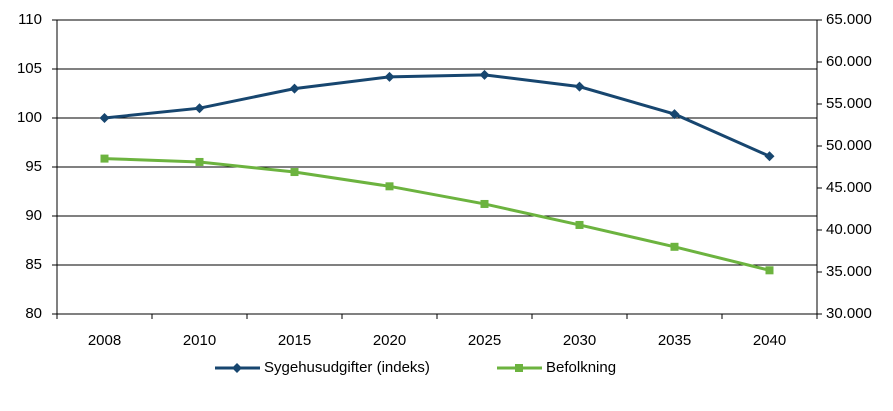 Image resolution: width=893 pixels, height=411 pixels. I want to click on y2-tick-label: 50.000, so click(849, 145).